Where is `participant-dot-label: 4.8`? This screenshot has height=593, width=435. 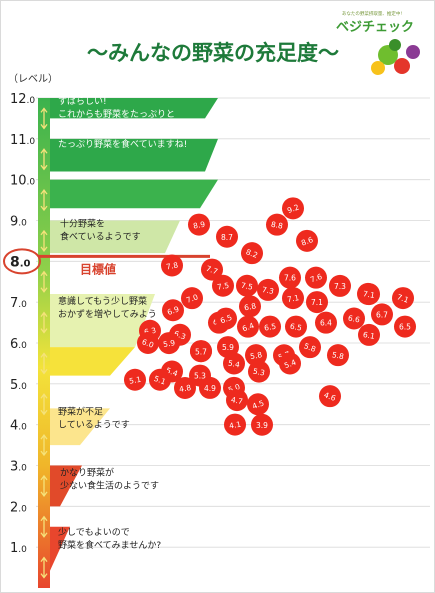 participant-dot-label: 4.8 is located at coordinates (185, 388).